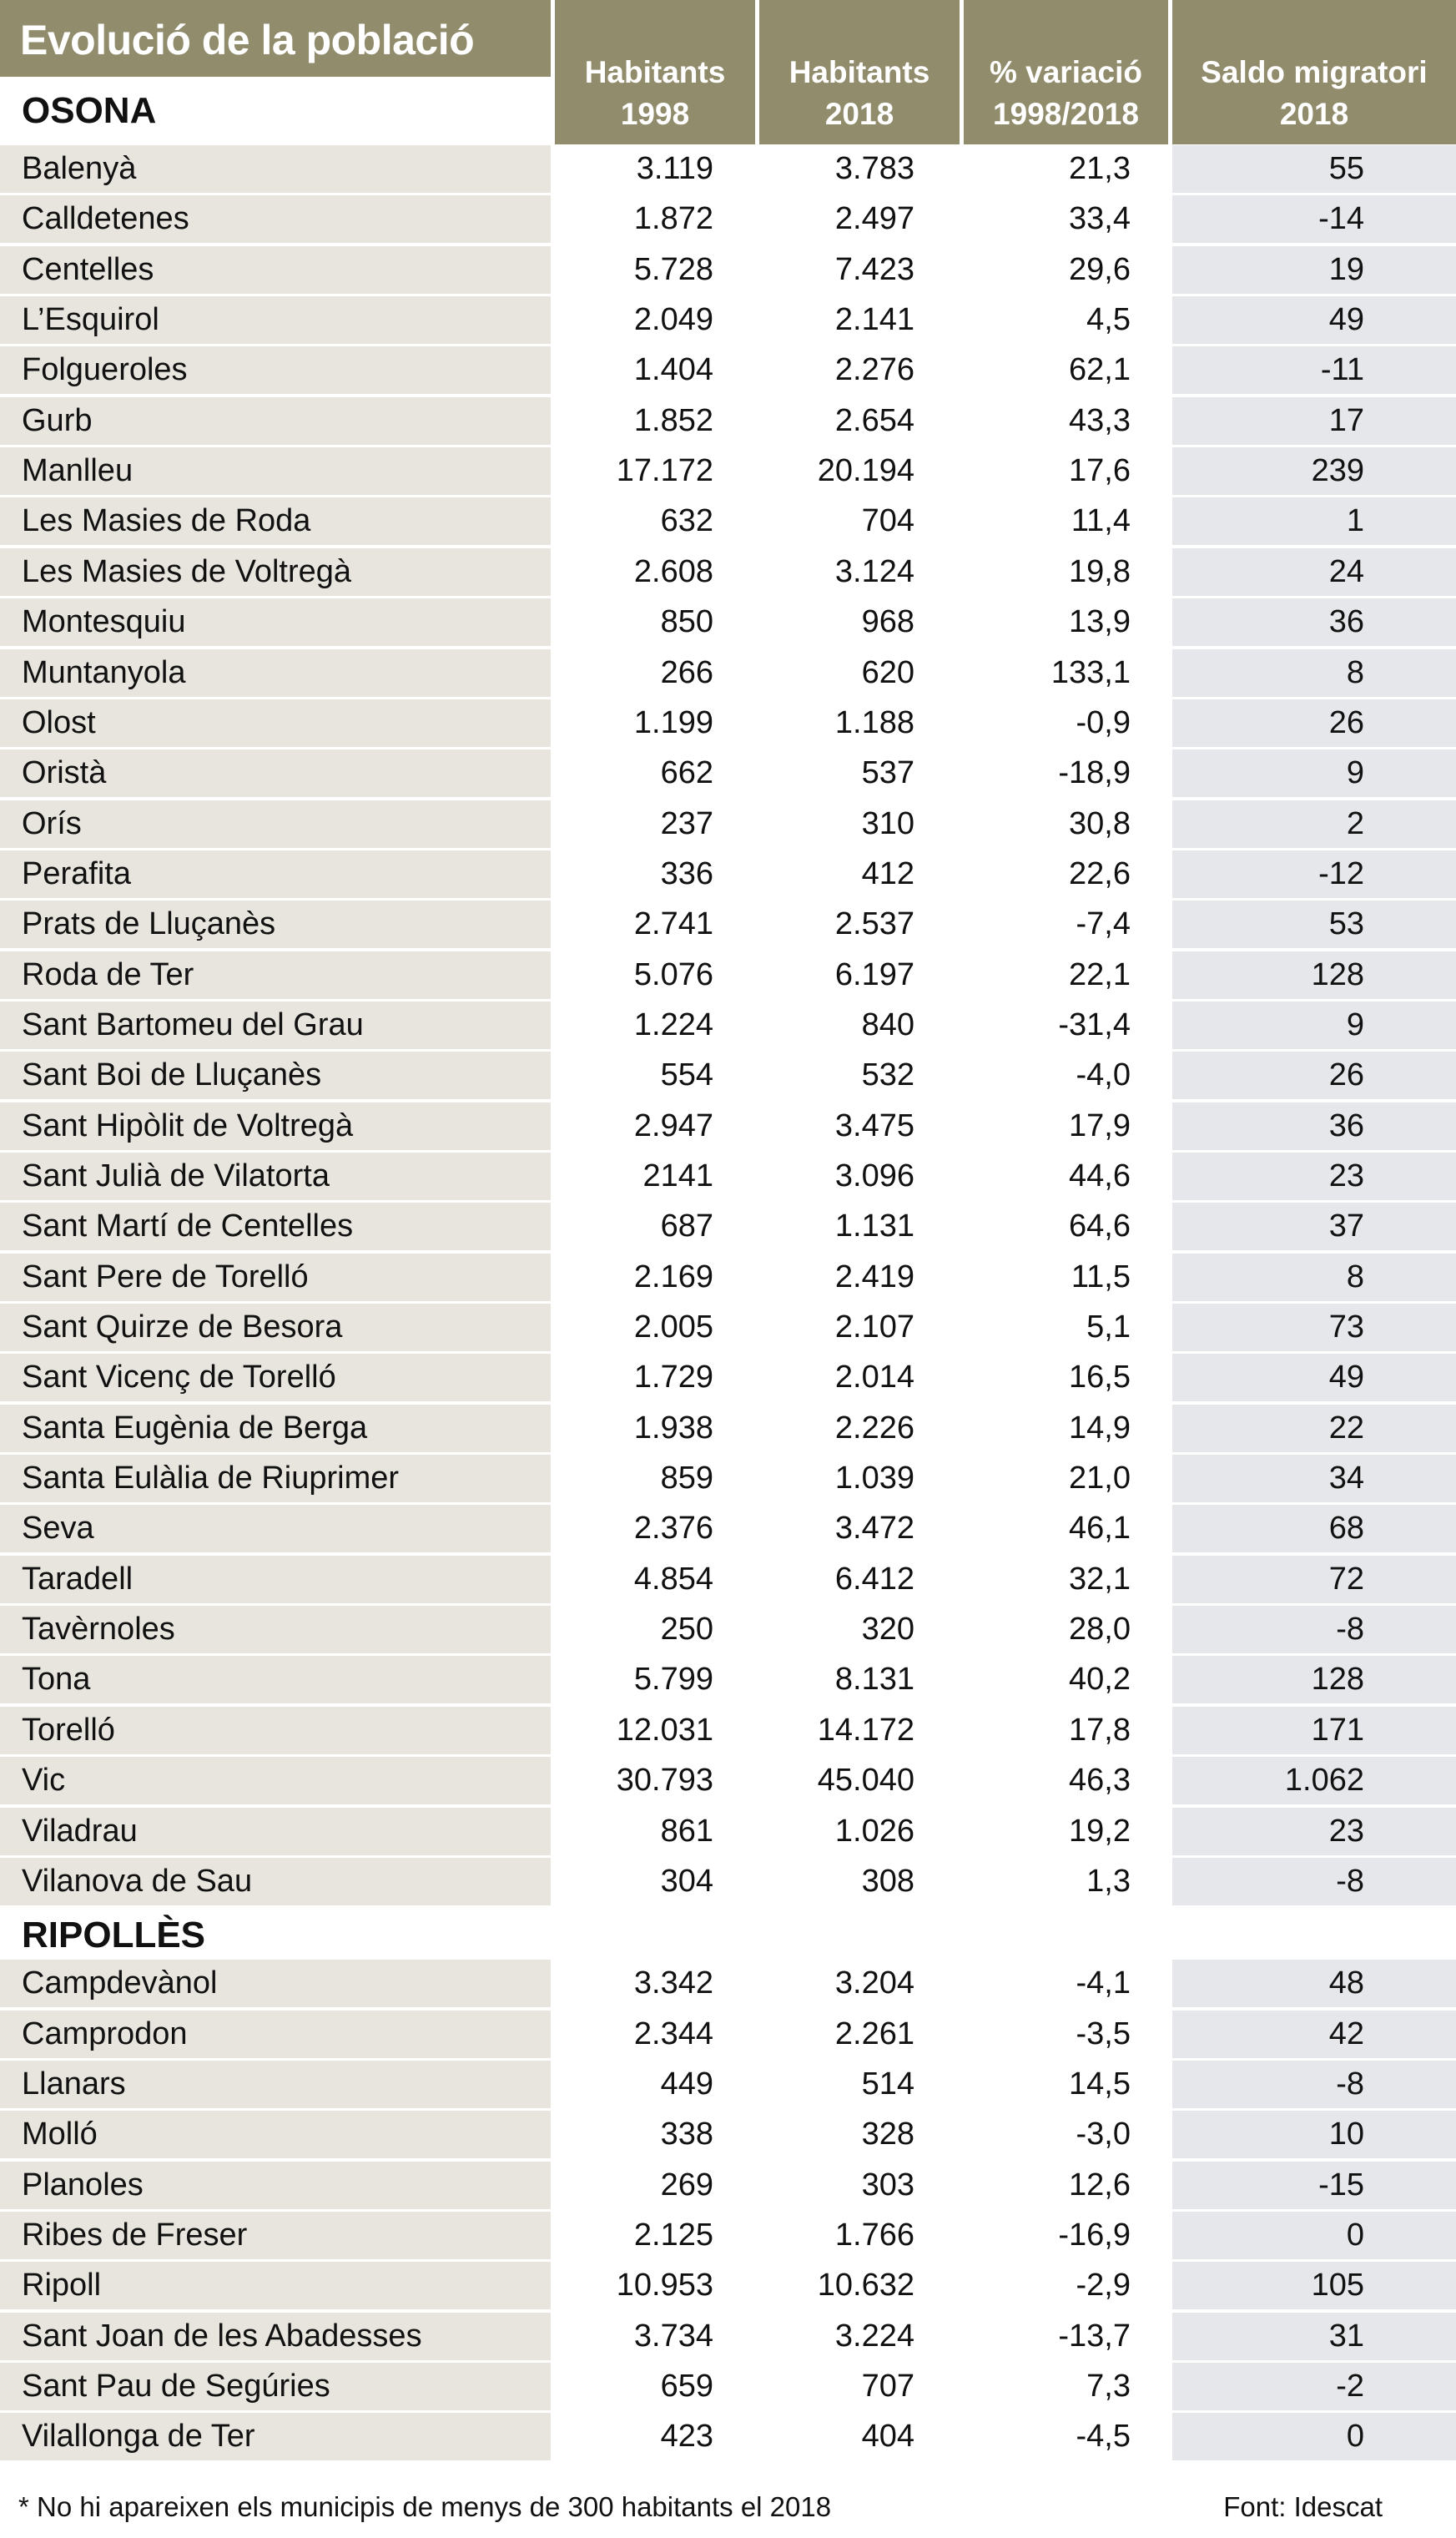 Image resolution: width=1456 pixels, height=2538 pixels. I want to click on variacio-value: 11,5, so click(1101, 1276).